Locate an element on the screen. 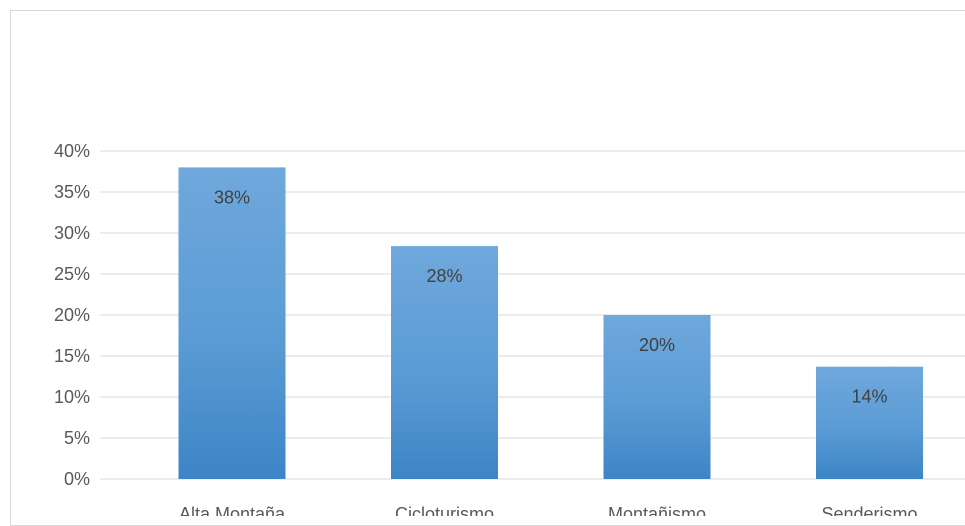 This screenshot has height=526, width=965. x-tick-label: Montañismo is located at coordinates (657, 510).